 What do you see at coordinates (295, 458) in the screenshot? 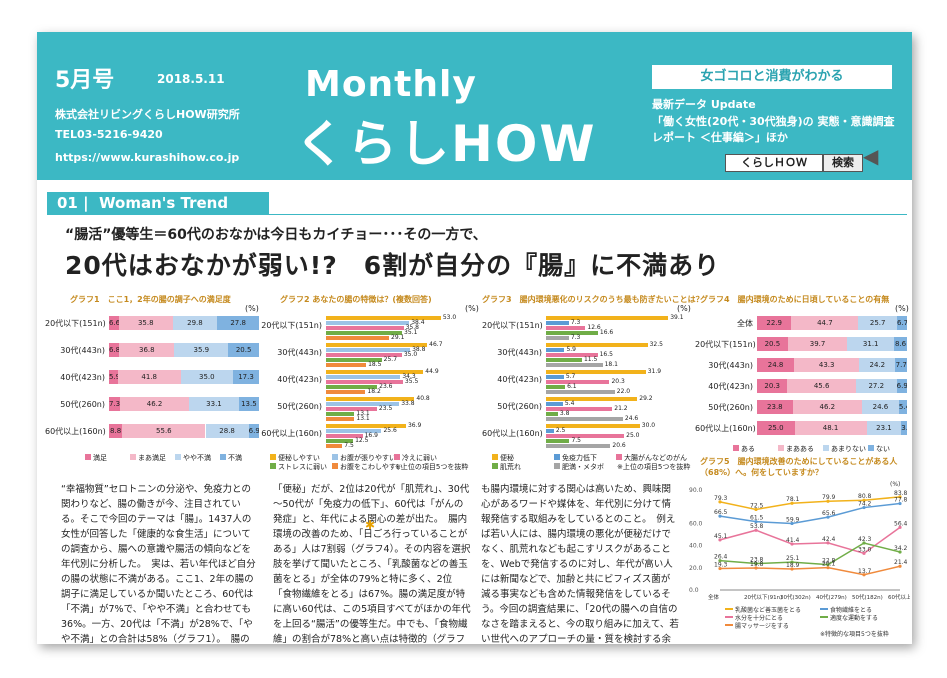
I see `graph2-legend-item: 便秘しやすい` at bounding box center [295, 458].